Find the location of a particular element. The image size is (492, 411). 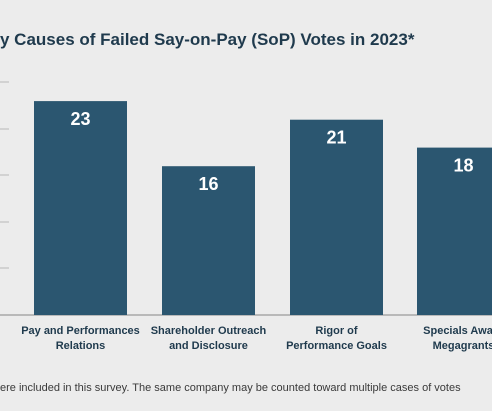

category-label: Specials Award is located at coordinates (457, 331).